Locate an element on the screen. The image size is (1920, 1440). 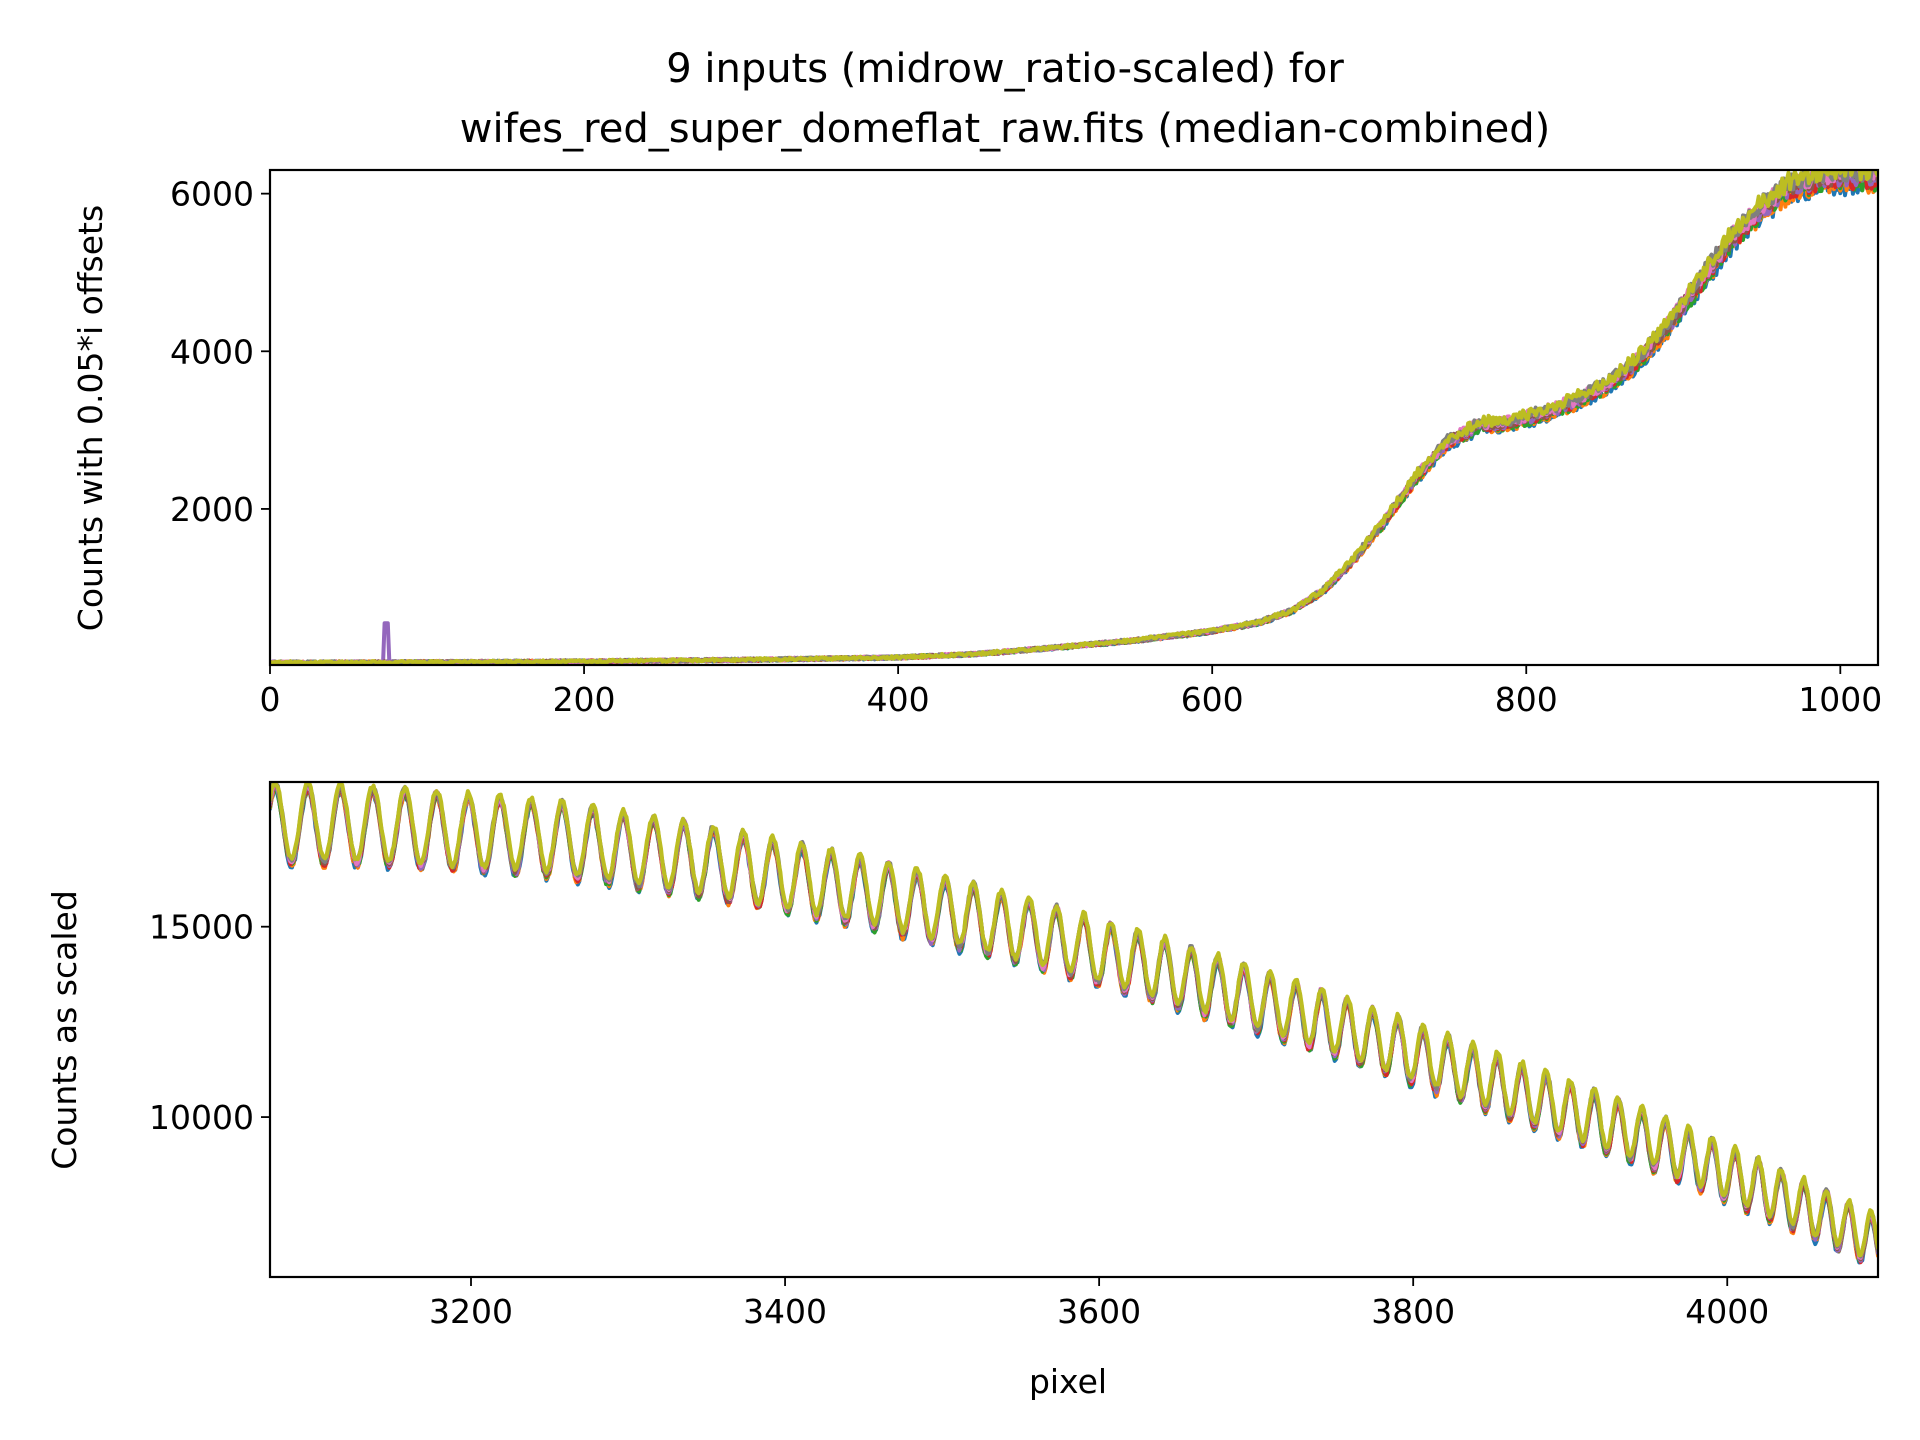
bottom-panel-x-tick-label: 3400 is located at coordinates (785, 1311).